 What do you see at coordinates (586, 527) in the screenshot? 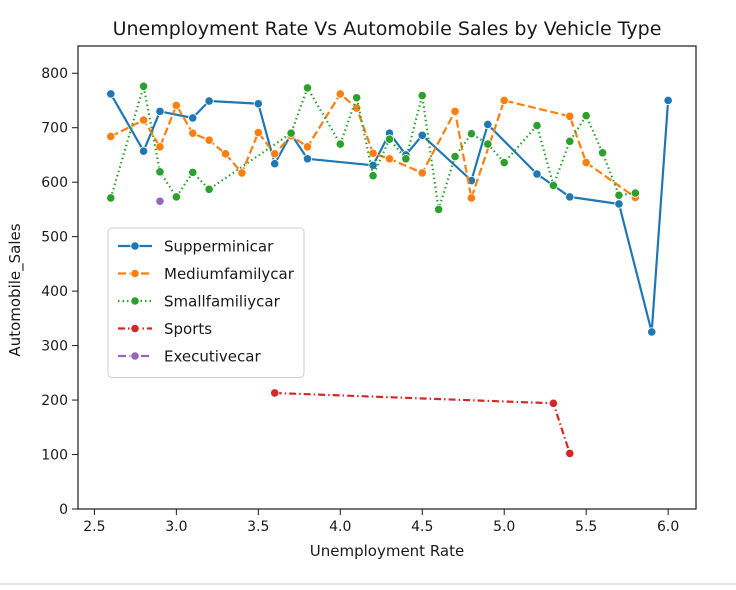
I see `x-tick-label: 5.5` at bounding box center [586, 527].